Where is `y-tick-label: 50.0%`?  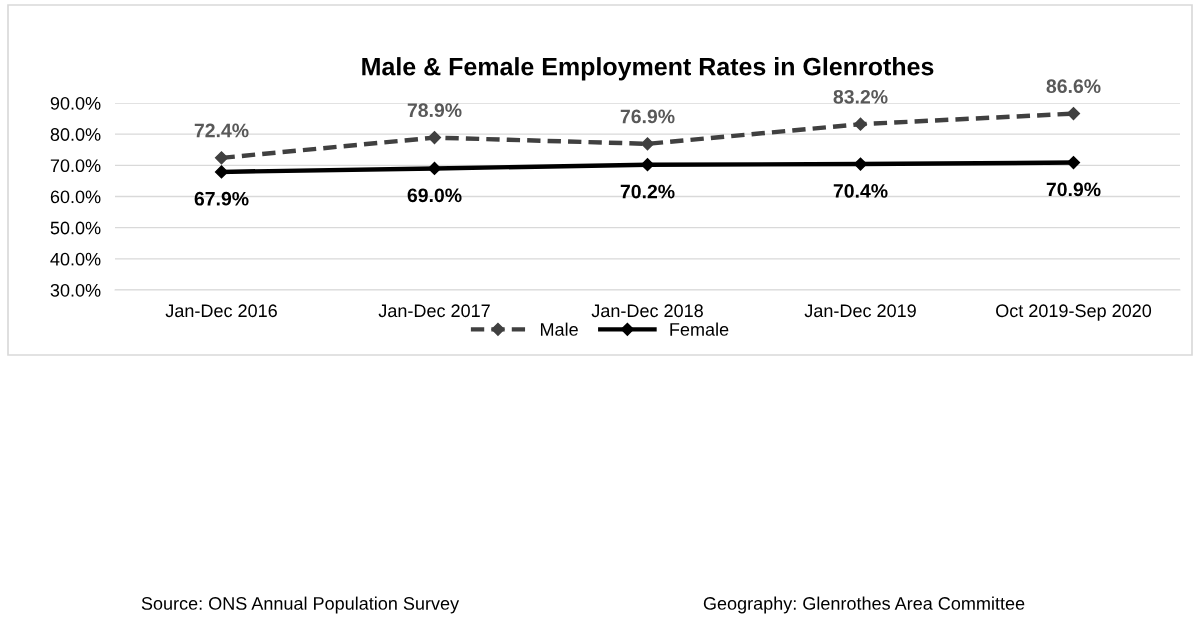 y-tick-label: 50.0% is located at coordinates (75, 228).